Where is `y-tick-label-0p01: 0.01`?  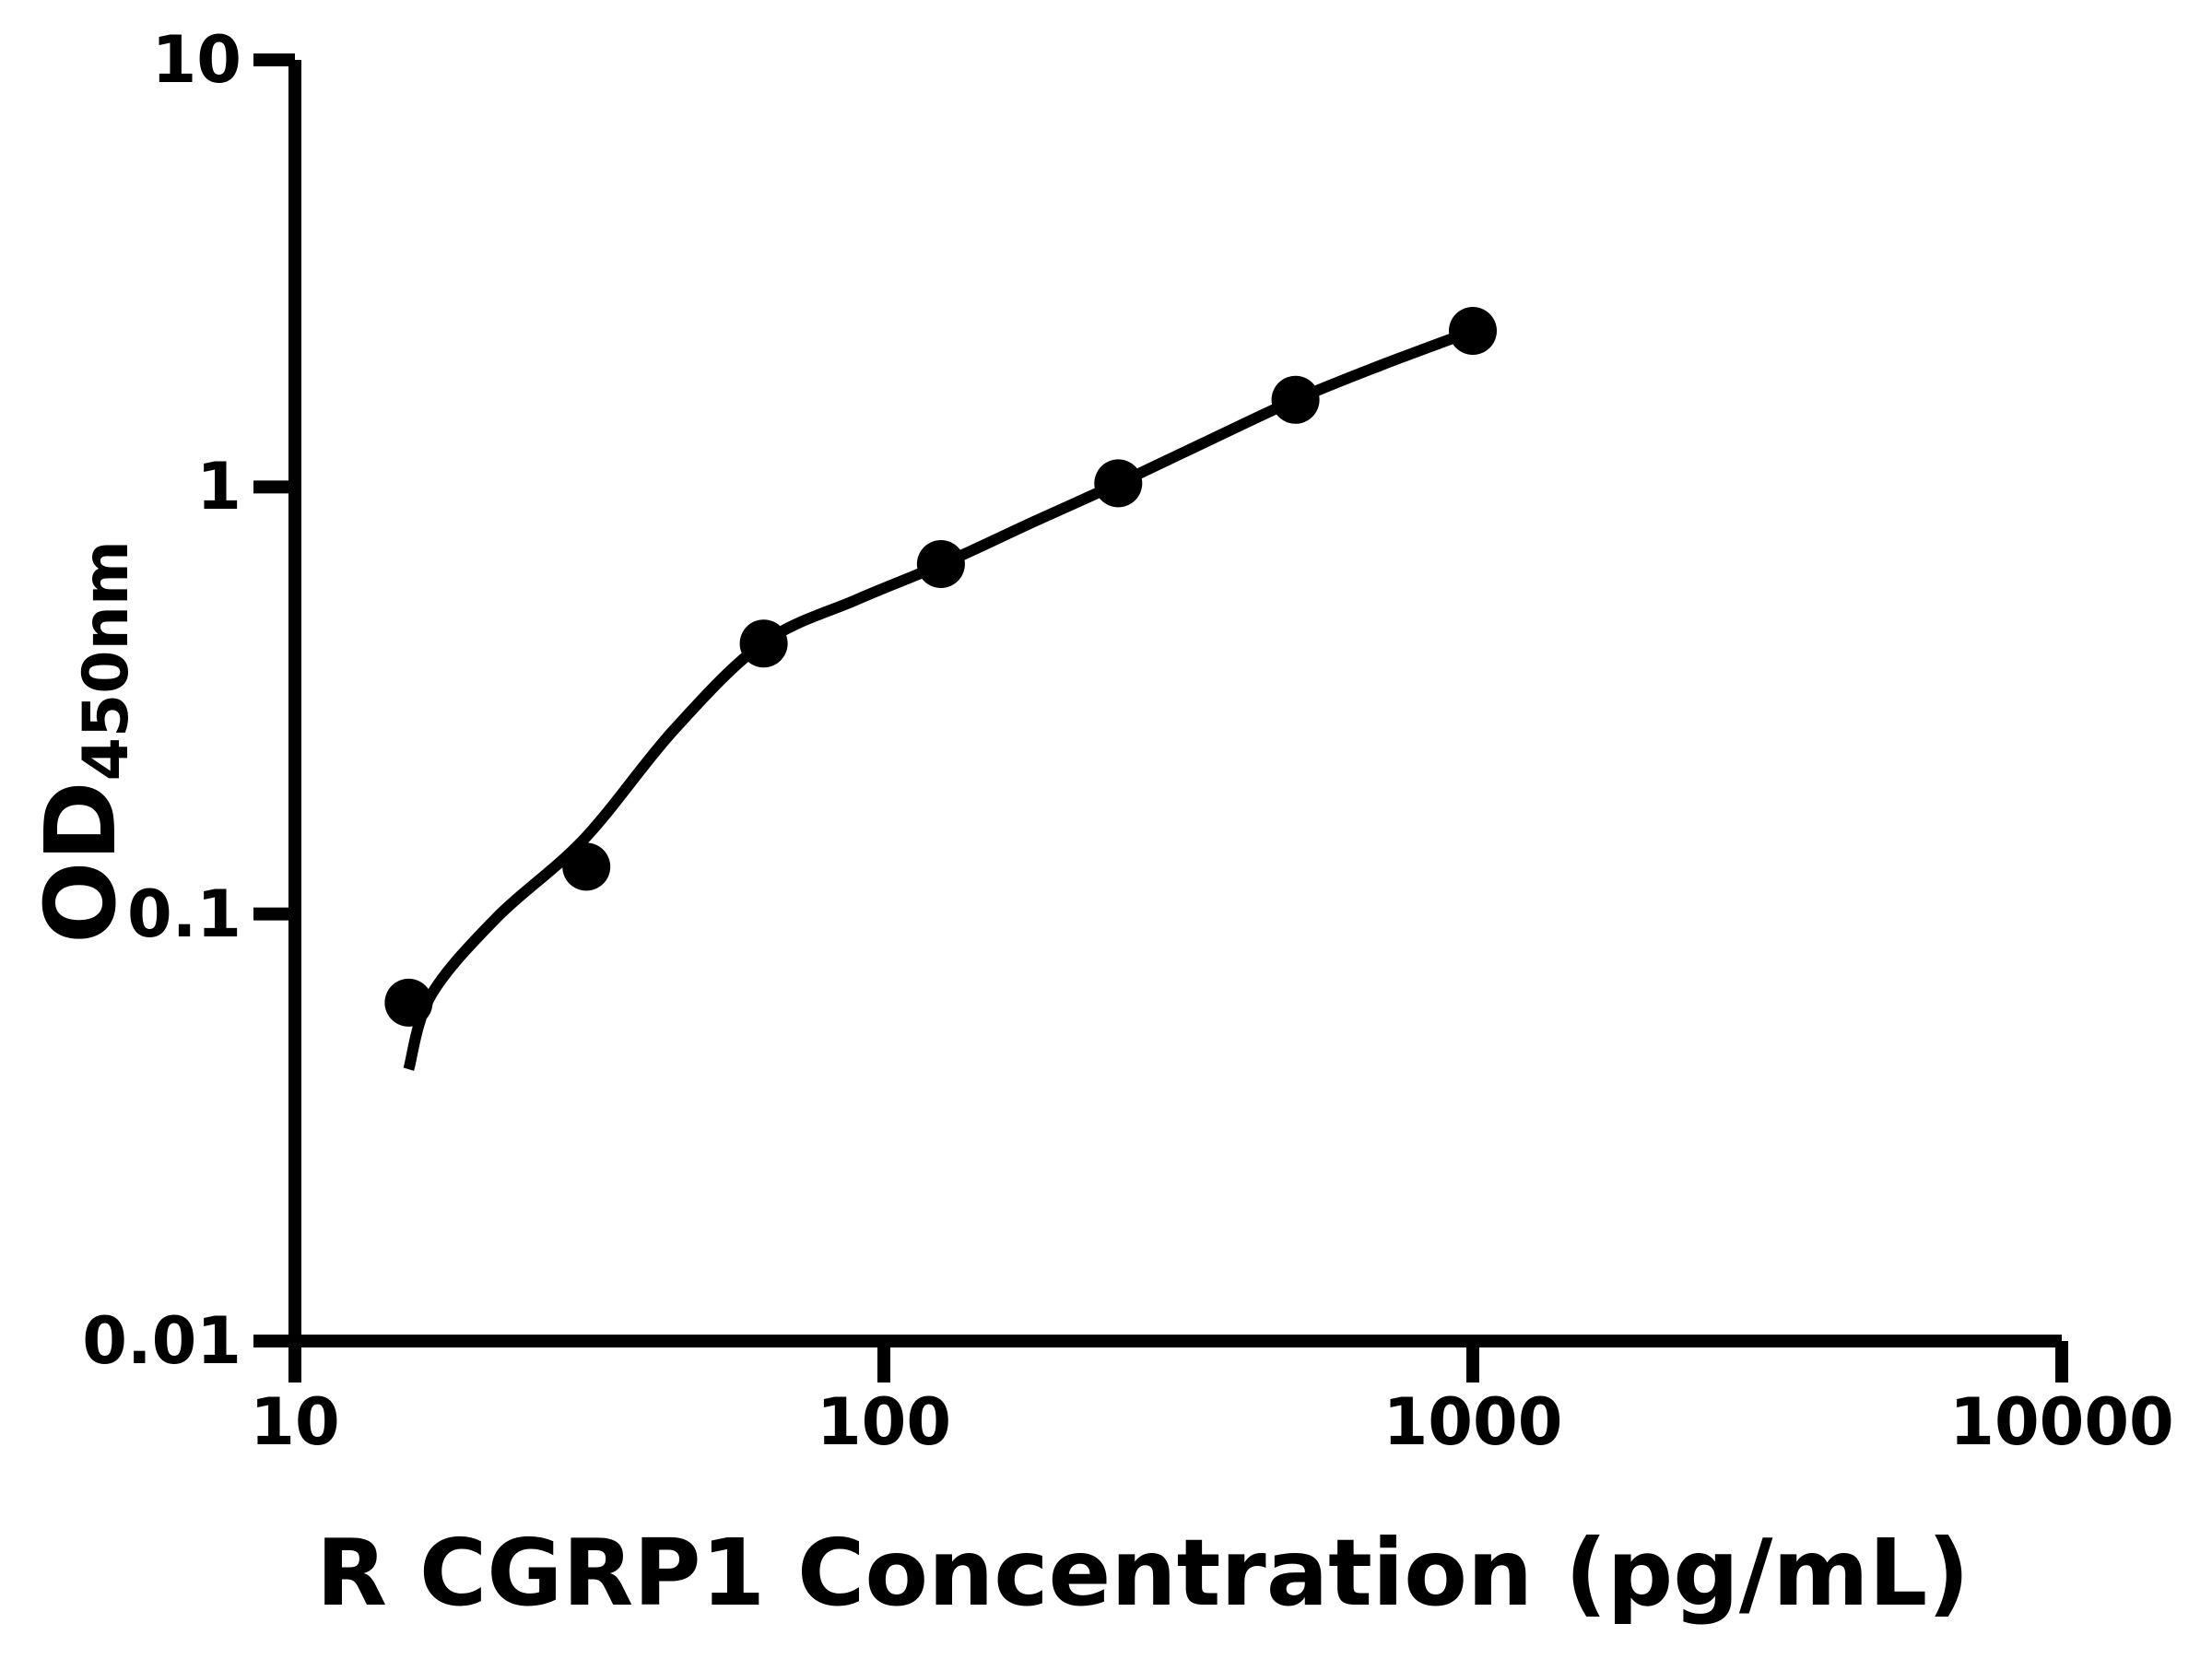 y-tick-label-0p01: 0.01 is located at coordinates (161, 1341).